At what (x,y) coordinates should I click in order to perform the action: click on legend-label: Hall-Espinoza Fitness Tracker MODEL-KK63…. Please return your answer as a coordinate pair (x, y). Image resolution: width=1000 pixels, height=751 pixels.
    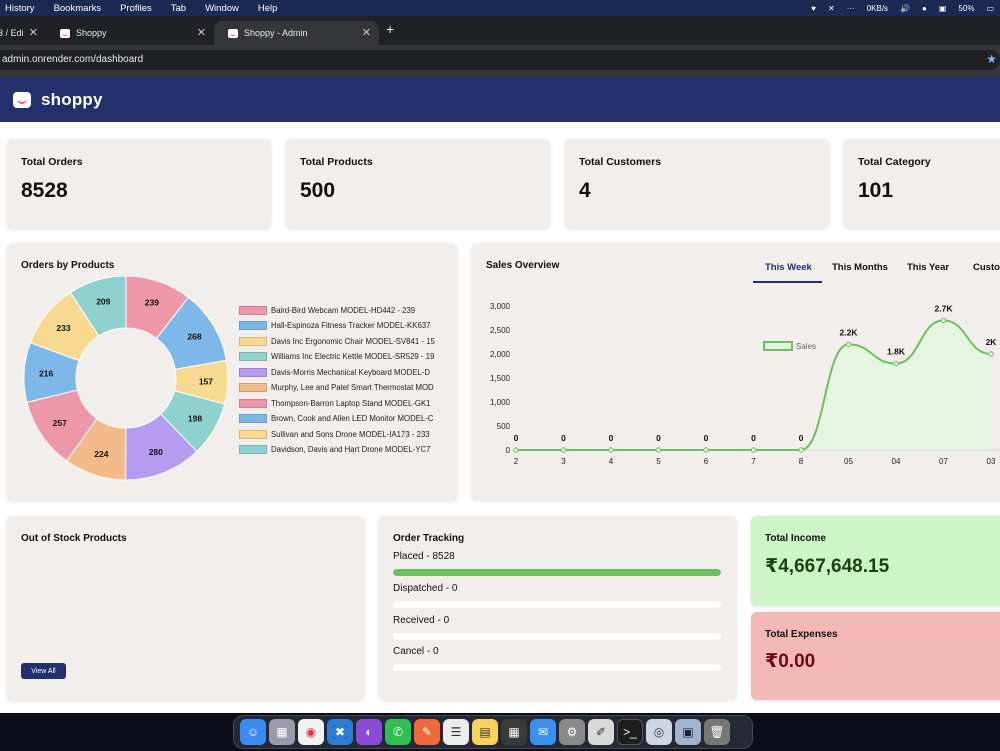
    Looking at the image, I should click on (351, 325).